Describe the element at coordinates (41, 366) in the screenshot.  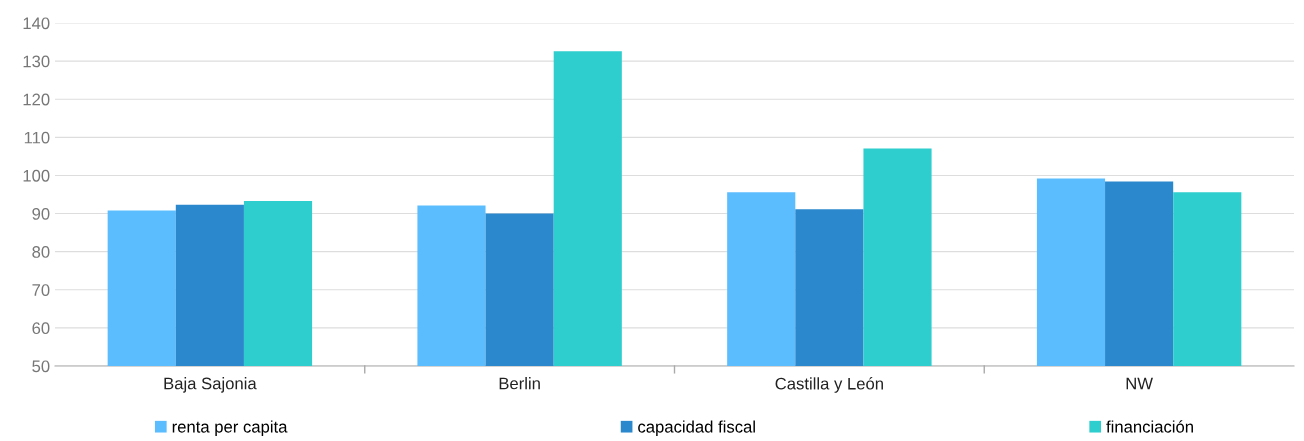
I see `y-tick-label: 50` at that location.